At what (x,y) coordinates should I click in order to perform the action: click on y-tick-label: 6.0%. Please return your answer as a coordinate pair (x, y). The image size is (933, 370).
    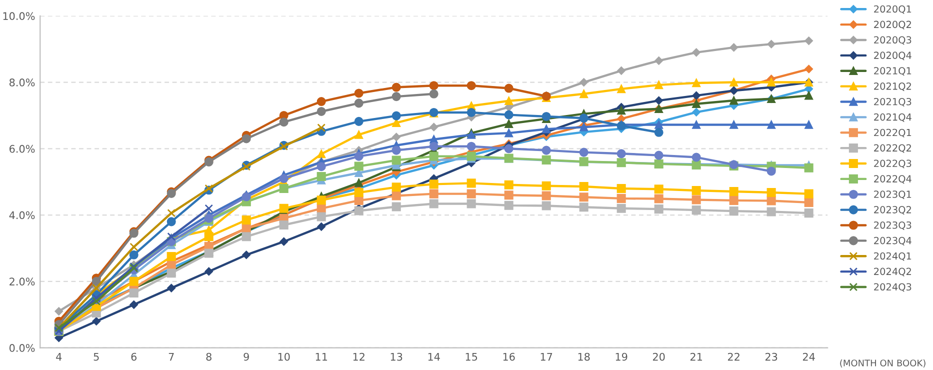
    Looking at the image, I should click on (22, 148).